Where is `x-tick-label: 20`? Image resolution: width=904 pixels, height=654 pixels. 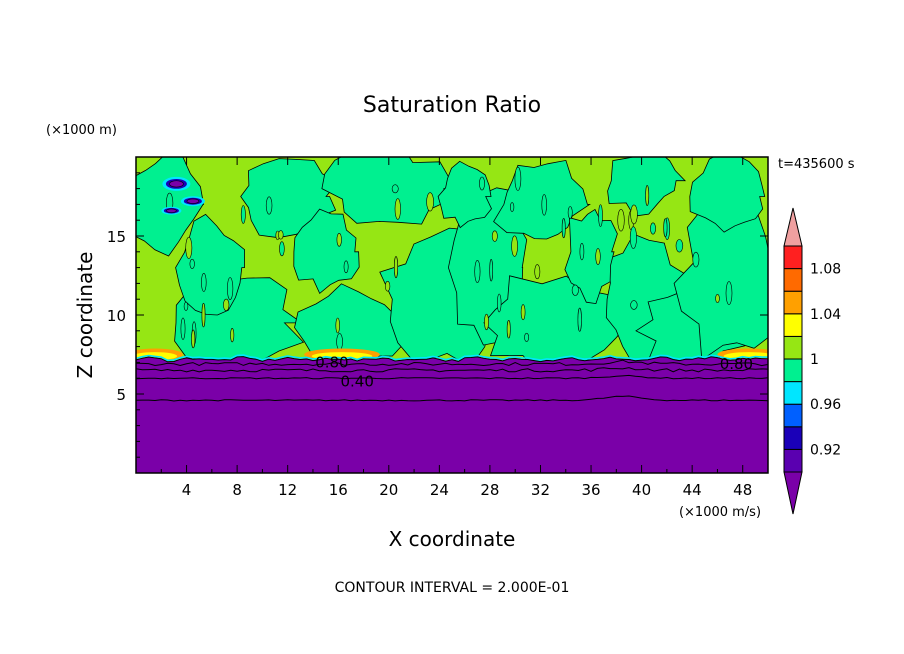 x-tick-label: 20 is located at coordinates (388, 490).